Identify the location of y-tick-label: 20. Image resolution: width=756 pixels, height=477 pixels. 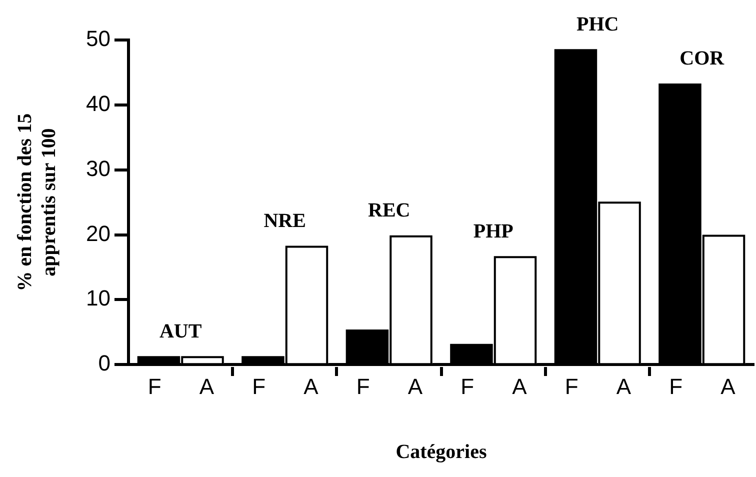
(98, 233).